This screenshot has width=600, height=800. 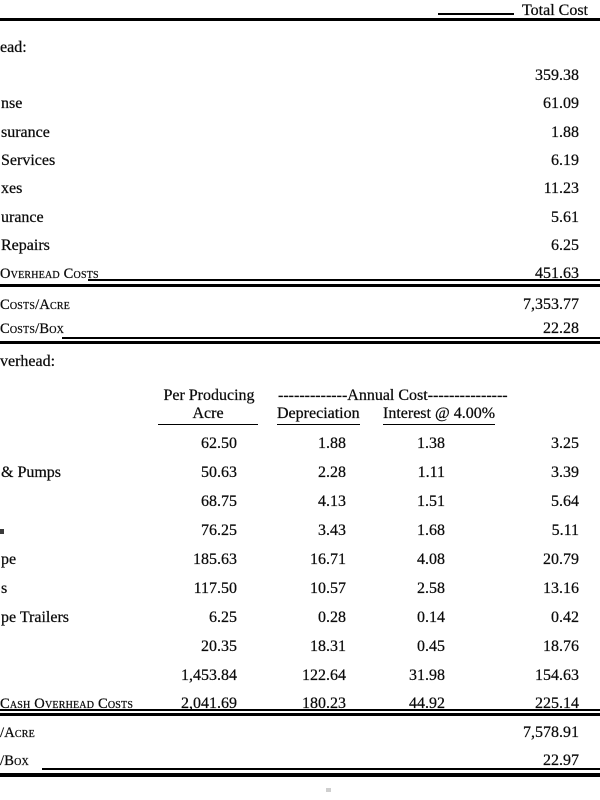 What do you see at coordinates (565, 472) in the screenshot?
I see `row-total-cost: 3.39` at bounding box center [565, 472].